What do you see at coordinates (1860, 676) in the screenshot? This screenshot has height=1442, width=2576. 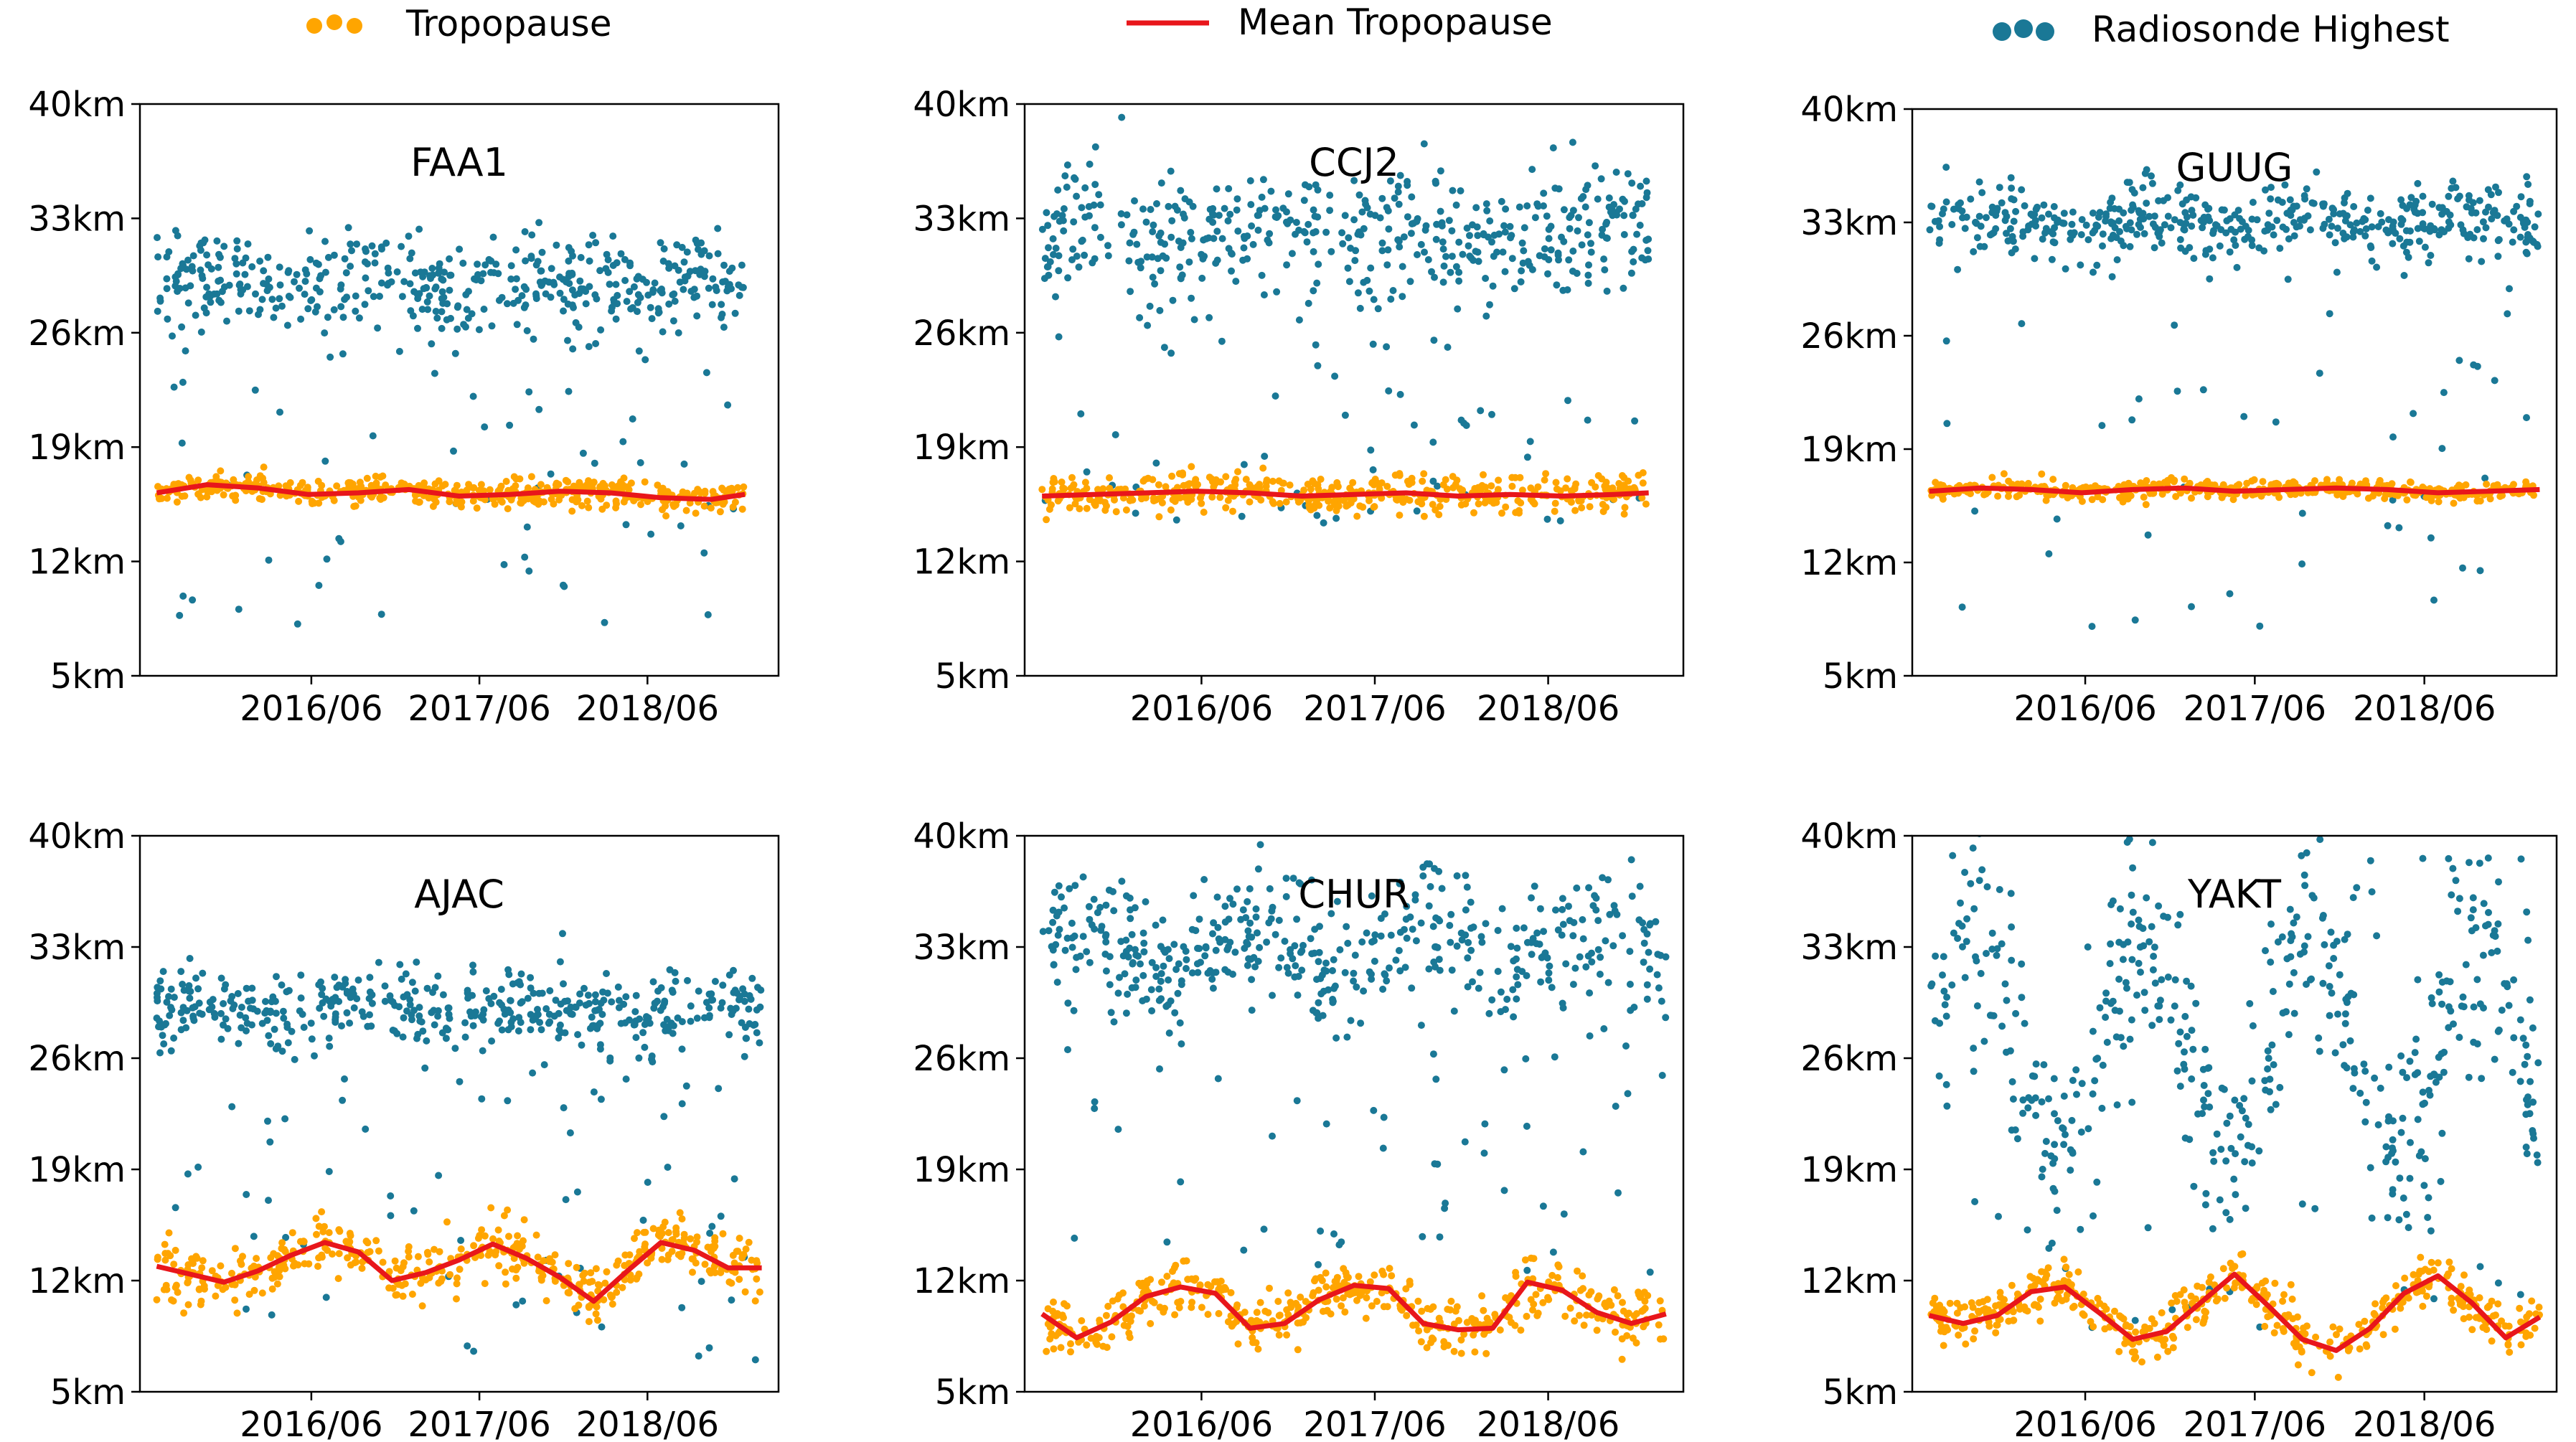 I see `y-tick-label: 5km` at bounding box center [1860, 676].